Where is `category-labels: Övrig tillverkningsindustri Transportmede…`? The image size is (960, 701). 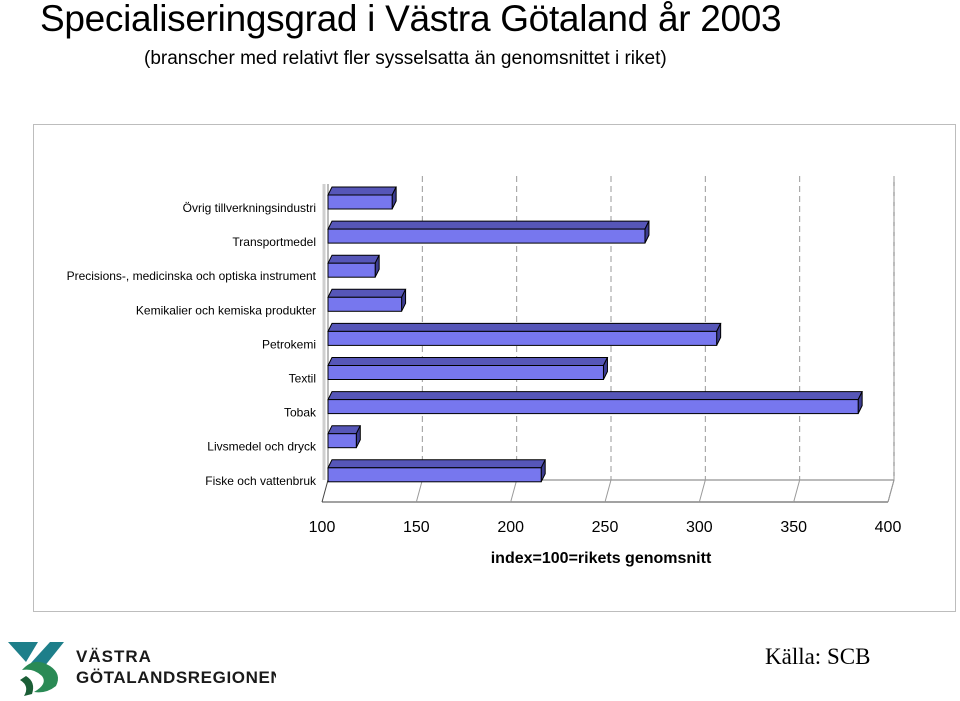
category-labels: Övrig tillverkningsindustri Transportmede… is located at coordinates (192, 344).